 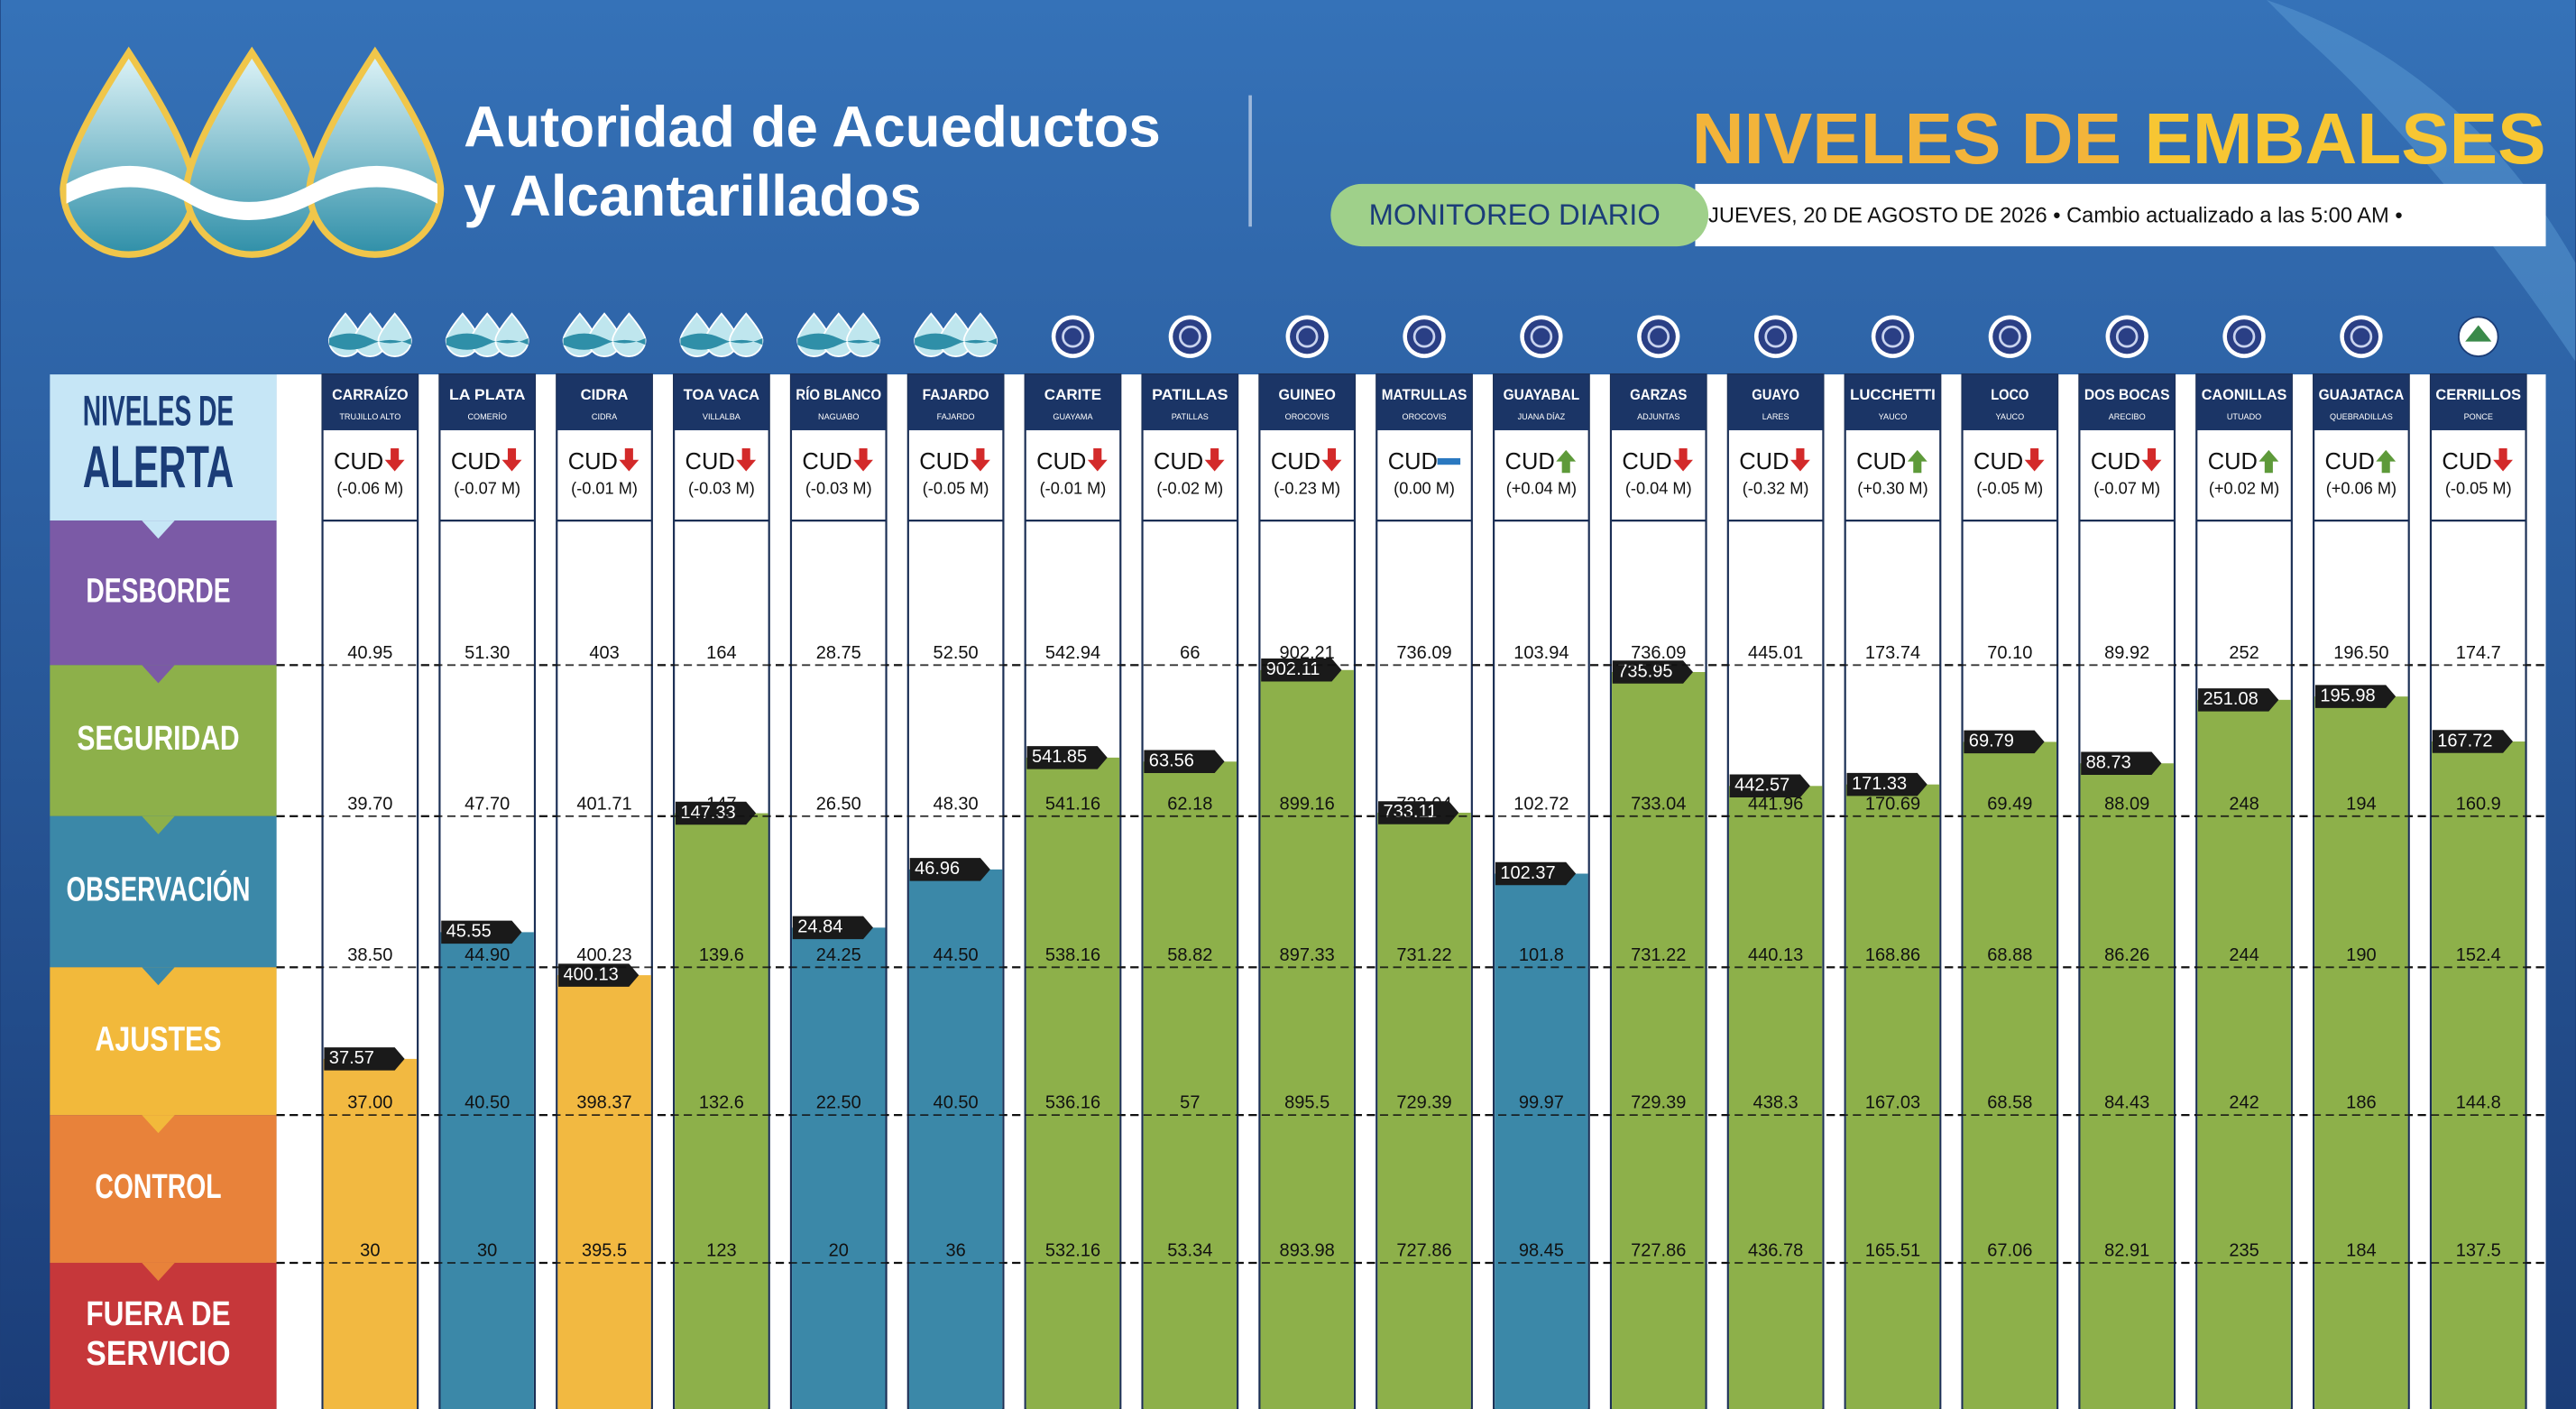 I want to click on change: (-0.03 M), so click(x=838, y=488).